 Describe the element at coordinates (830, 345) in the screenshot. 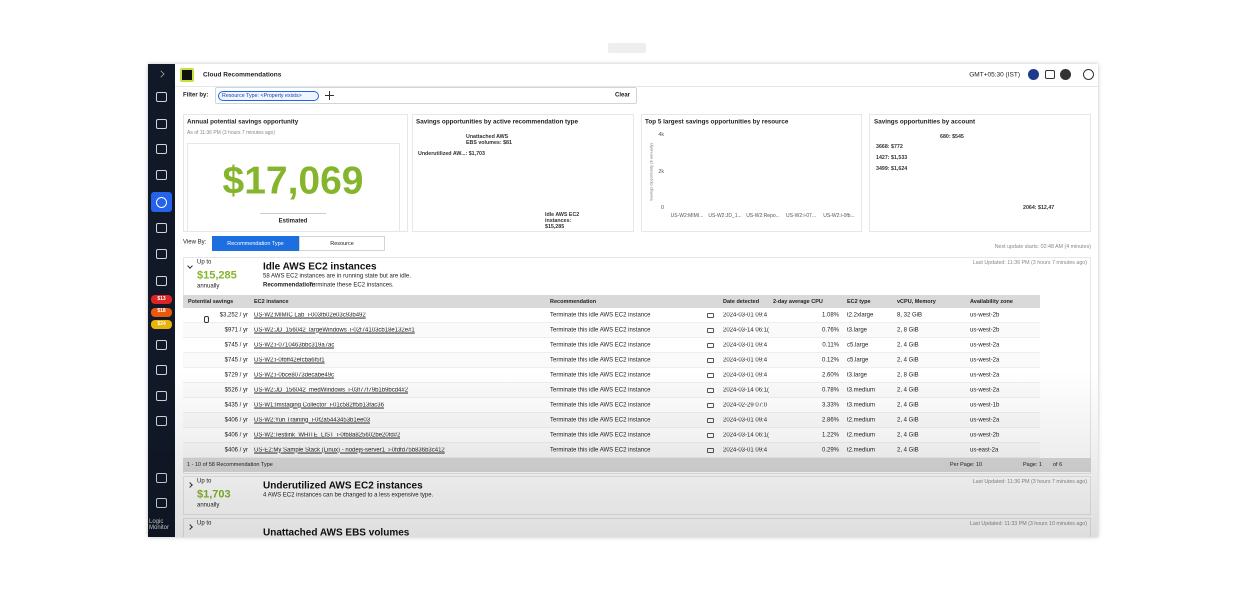

I see `cpu-cell: 0.11%` at that location.